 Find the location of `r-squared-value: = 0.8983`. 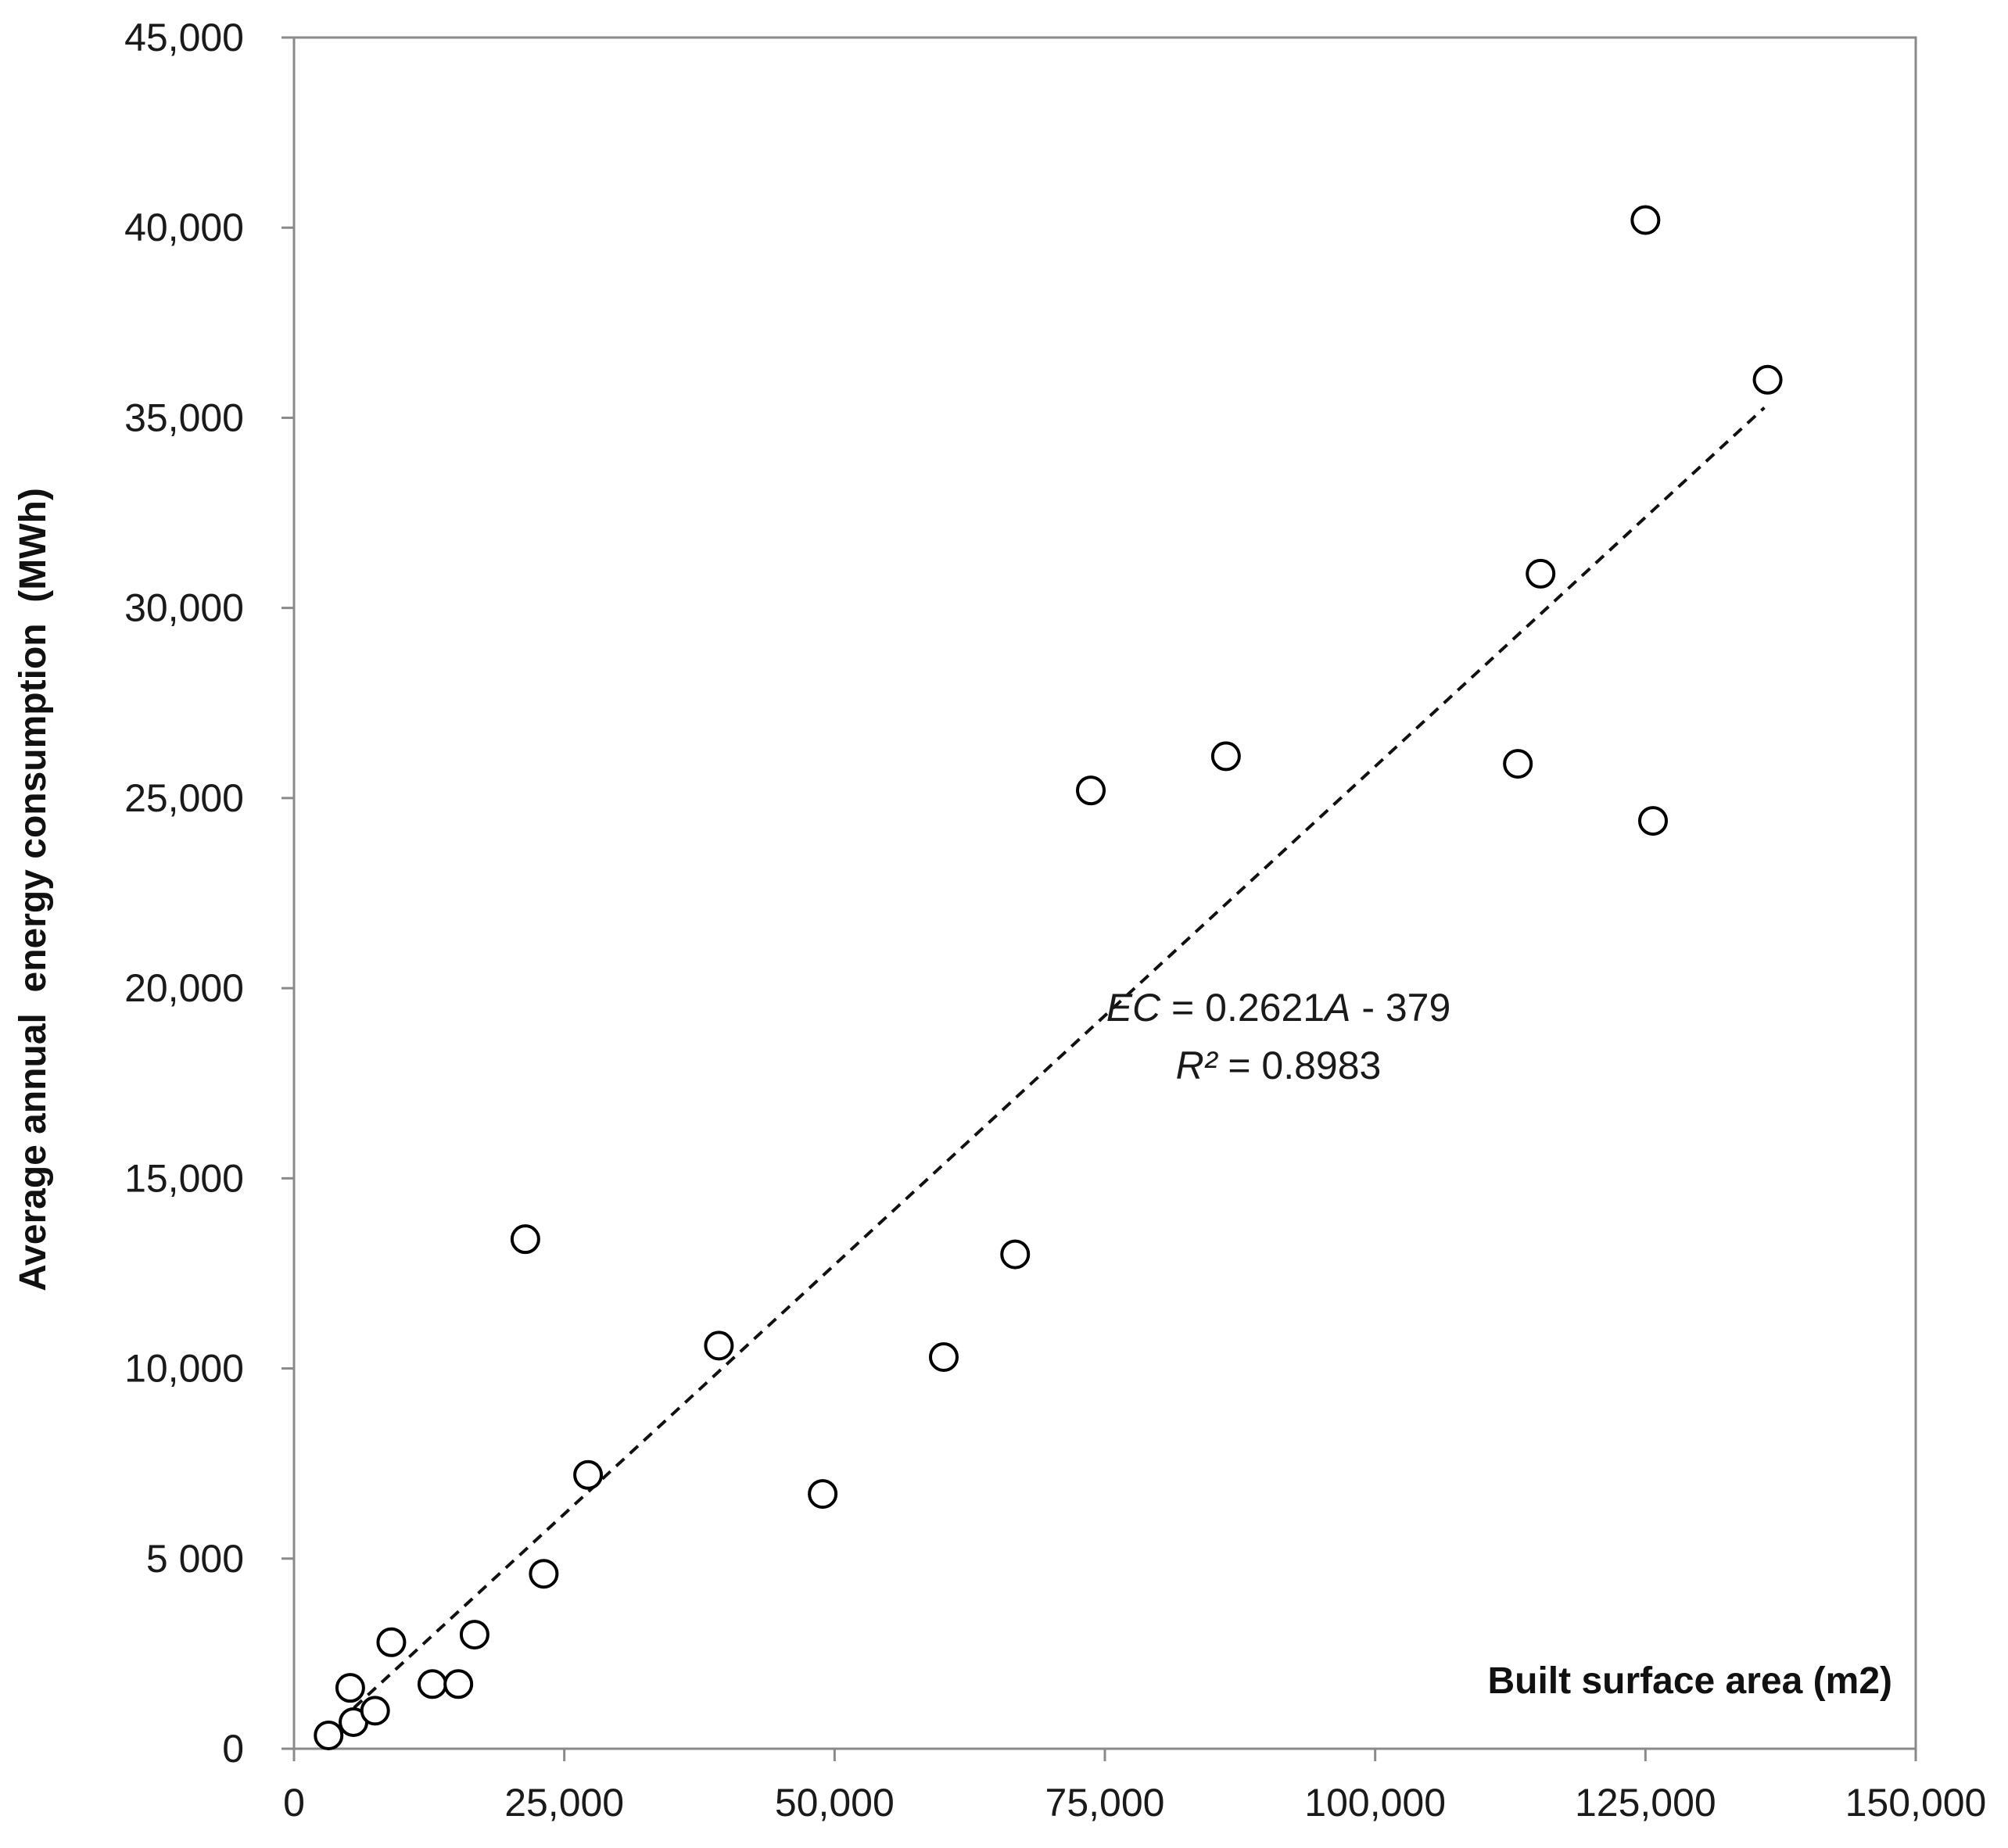

r-squared-value: = 0.8983 is located at coordinates (1299, 1065).